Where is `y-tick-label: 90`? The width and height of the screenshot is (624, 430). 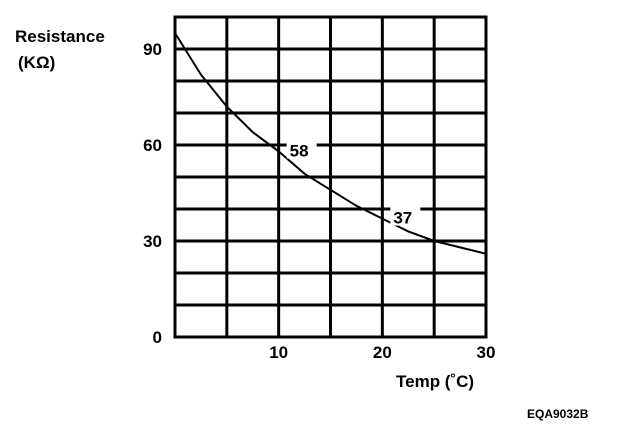
y-tick-label: 90 is located at coordinates (152, 49).